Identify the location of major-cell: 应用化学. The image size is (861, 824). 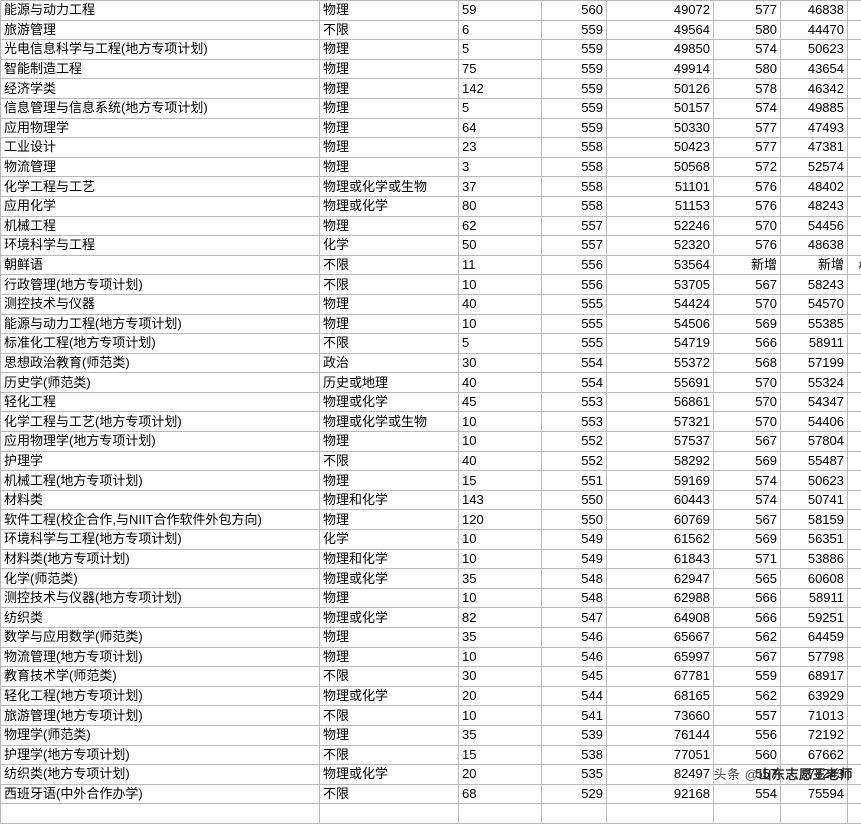
(160, 206).